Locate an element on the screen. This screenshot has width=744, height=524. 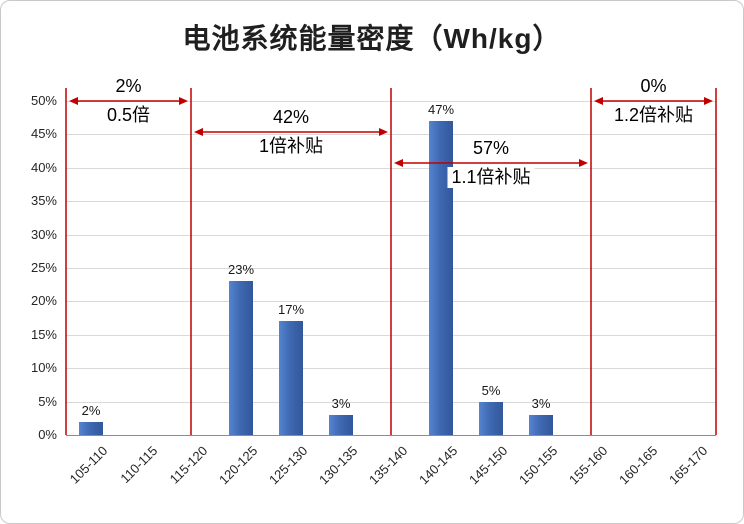
x-axis-line is located at coordinates (391, 435).